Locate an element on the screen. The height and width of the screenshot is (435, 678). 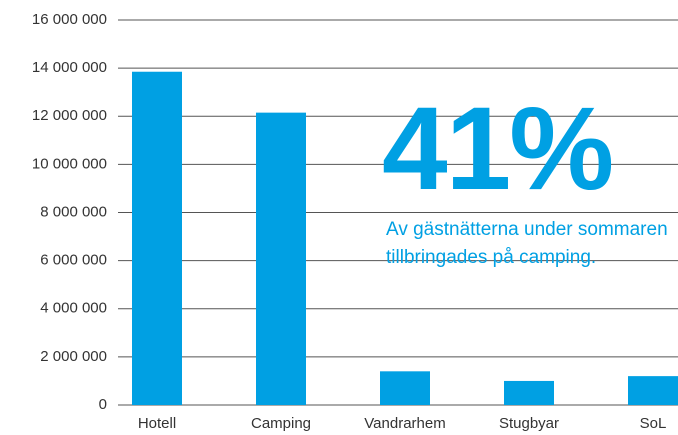
x-tick-label: Hotell is located at coordinates (157, 423).